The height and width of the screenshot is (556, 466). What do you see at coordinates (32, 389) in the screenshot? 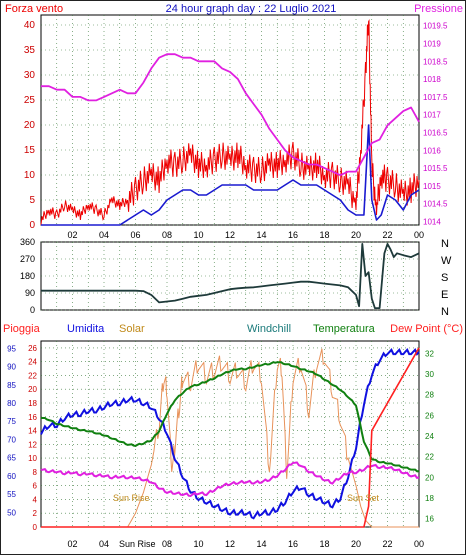
I see `rain-tick-label: 20` at bounding box center [32, 389].